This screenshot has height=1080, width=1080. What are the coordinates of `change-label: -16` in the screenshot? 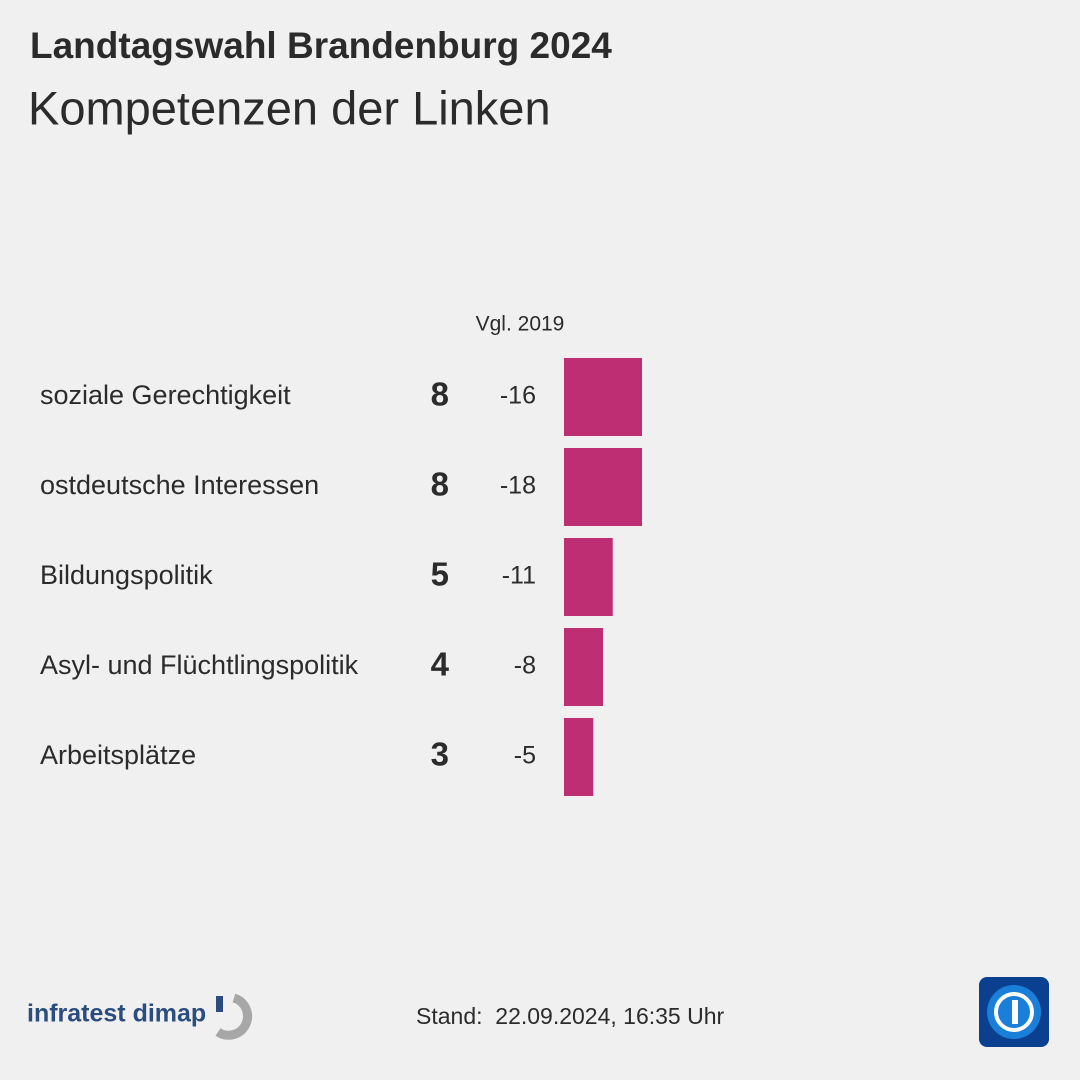 It's located at (518, 396).